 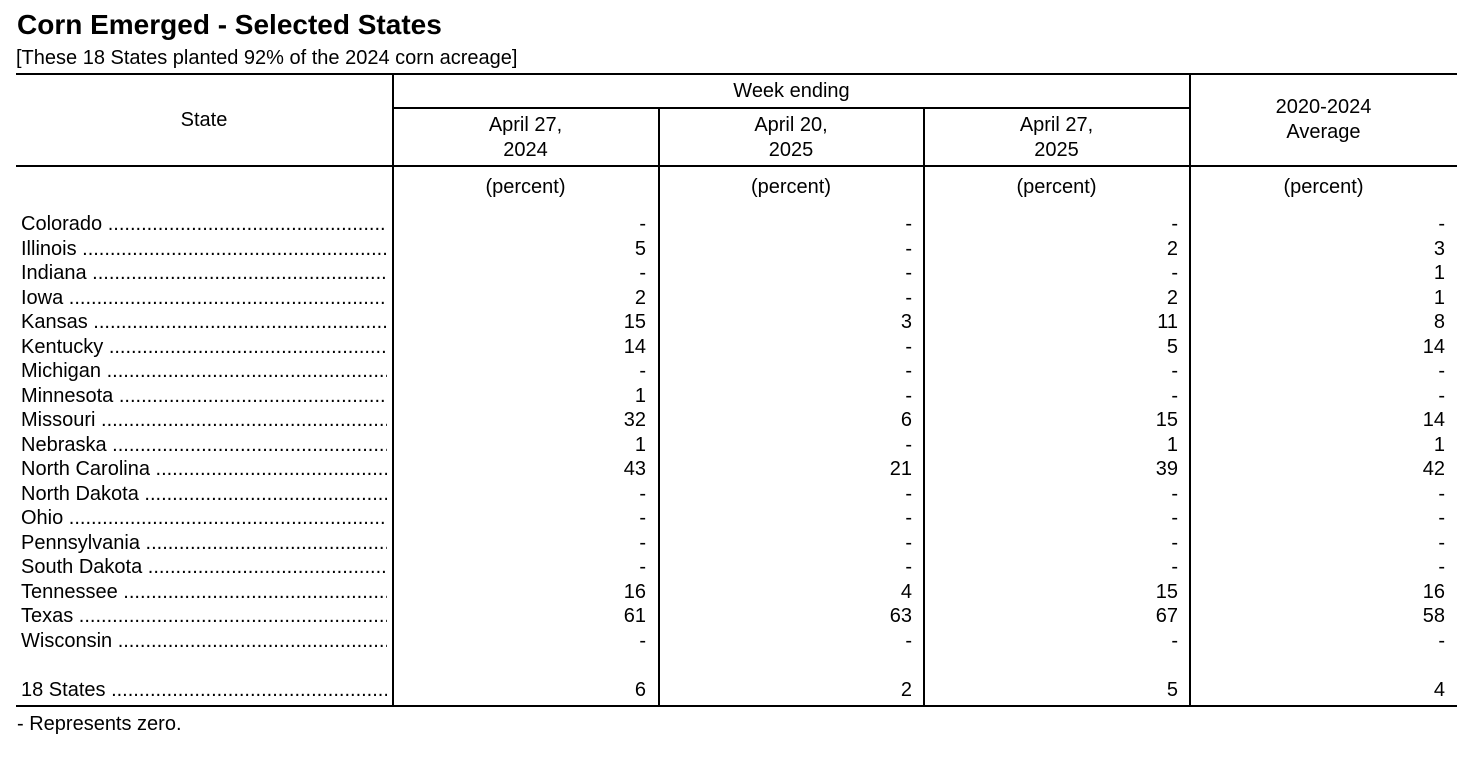 What do you see at coordinates (634, 420) in the screenshot?
I see `value-cell: 32` at bounding box center [634, 420].